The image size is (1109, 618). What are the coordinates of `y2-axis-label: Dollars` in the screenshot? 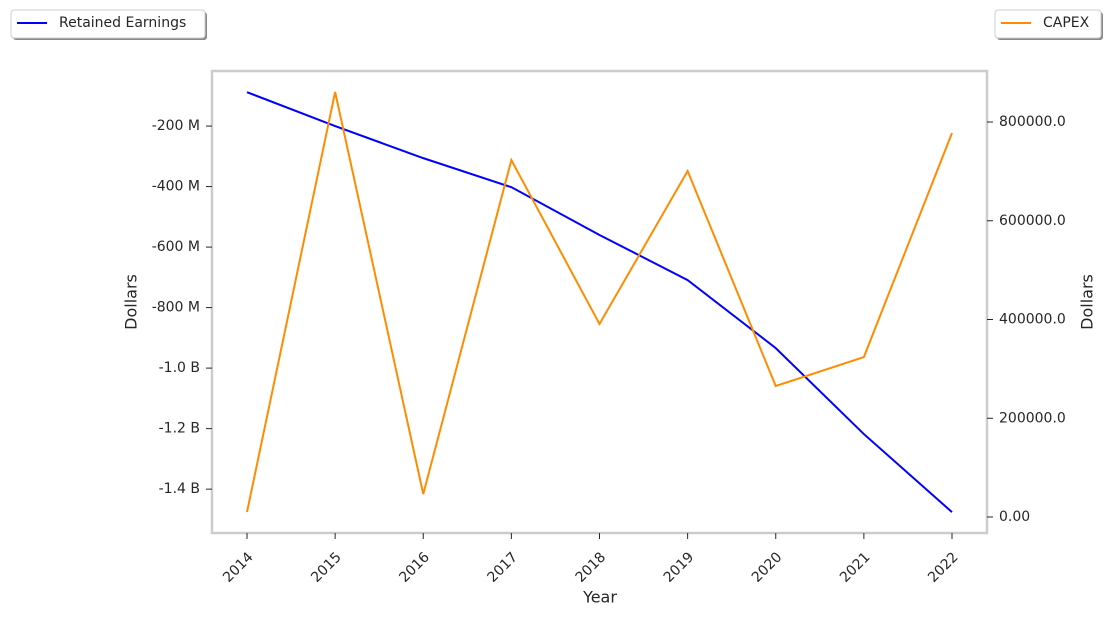 It's located at (1087, 302).